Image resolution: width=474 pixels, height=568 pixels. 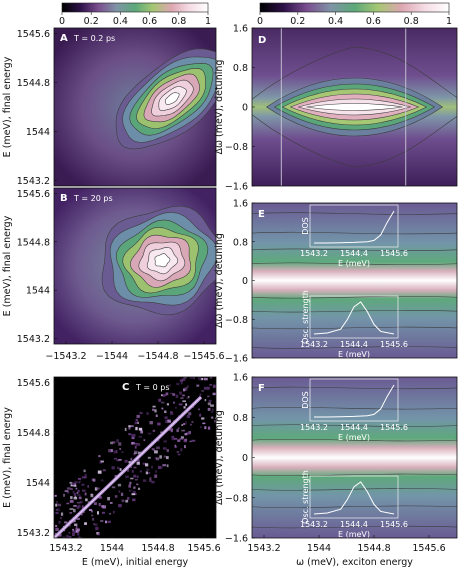 I want to click on panel-letter-e: E, so click(x=261, y=214).